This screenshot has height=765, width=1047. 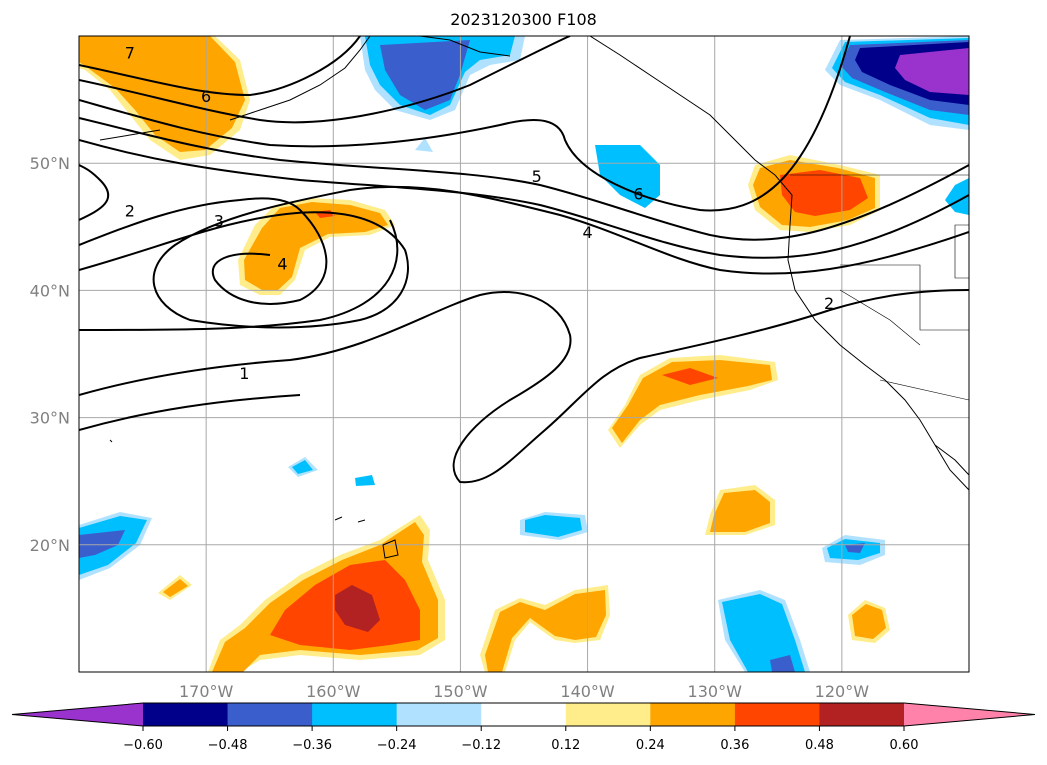 I want to click on colorbar-tick-label: 0.24, so click(x=650, y=745).